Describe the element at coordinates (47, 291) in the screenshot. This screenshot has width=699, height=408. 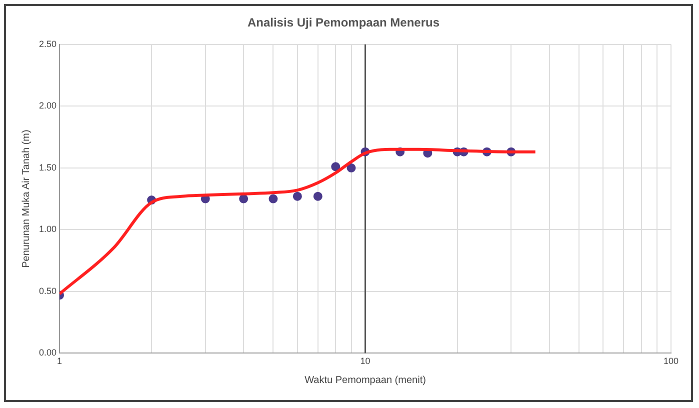
I see `y-tick-label: 0.50` at that location.